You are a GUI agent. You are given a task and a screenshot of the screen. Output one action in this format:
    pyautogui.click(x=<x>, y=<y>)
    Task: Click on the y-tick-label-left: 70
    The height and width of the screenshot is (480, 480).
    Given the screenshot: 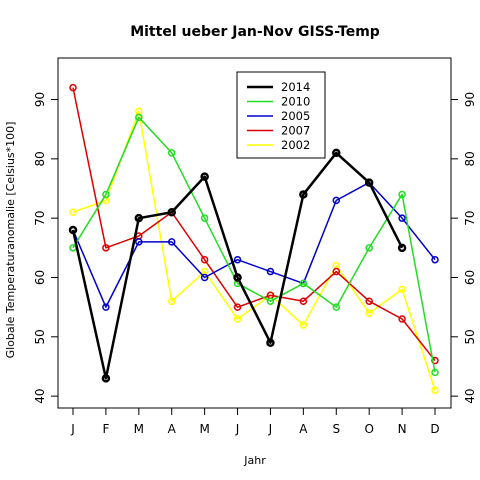 What is the action you would take?
    pyautogui.click(x=40, y=218)
    